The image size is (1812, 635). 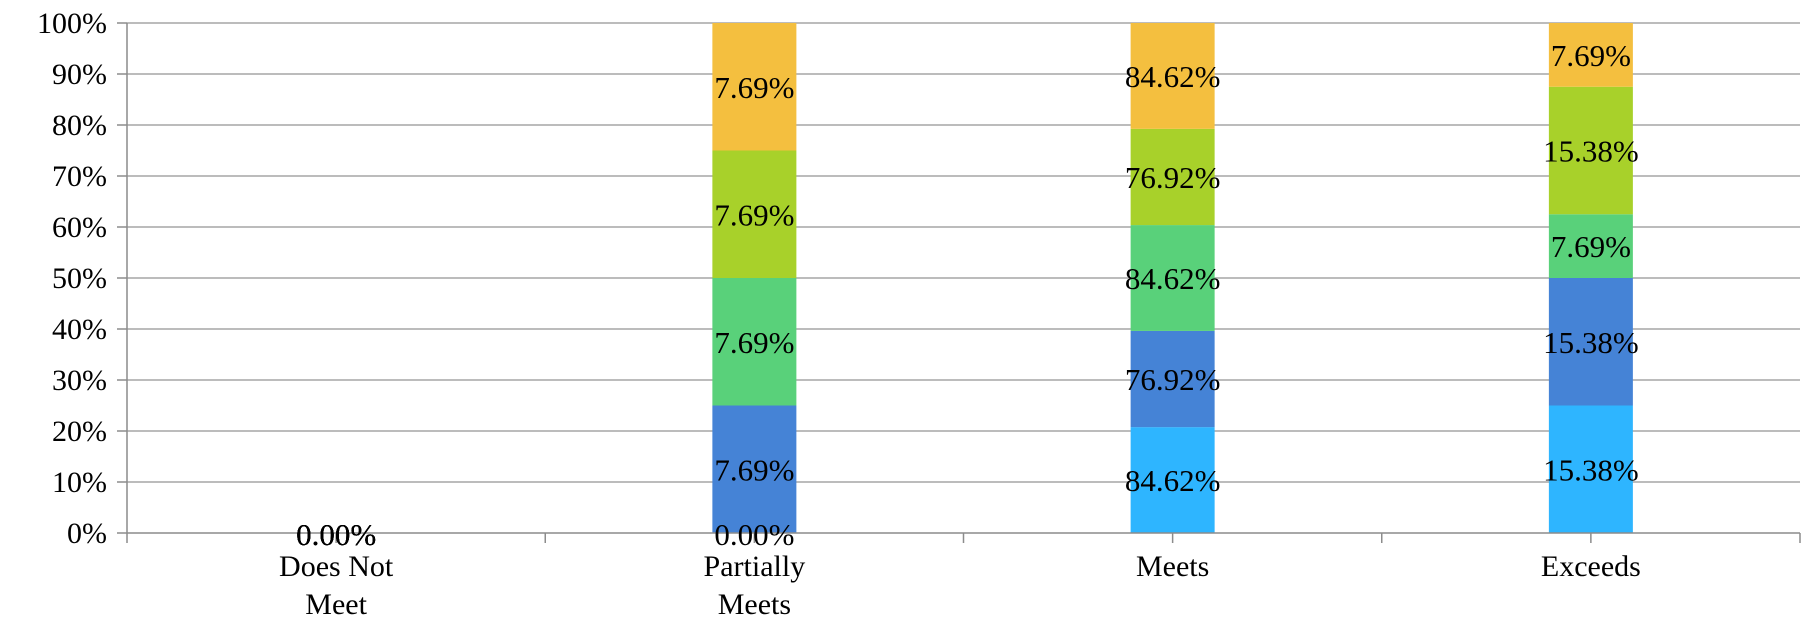 What do you see at coordinates (79, 227) in the screenshot?
I see `y-tick-label: 60%` at bounding box center [79, 227].